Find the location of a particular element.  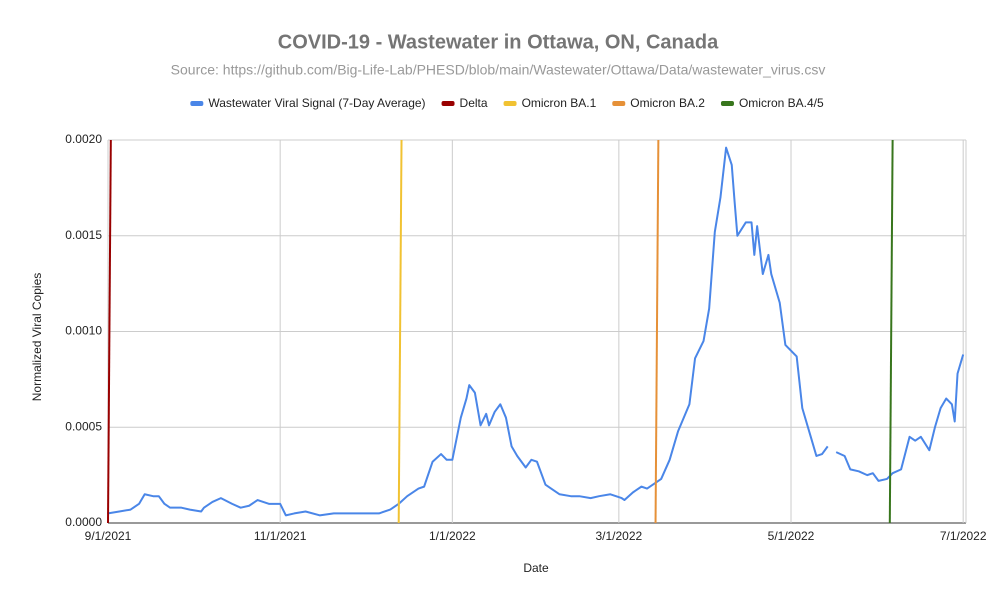

legend-label: Omicron BA.1 is located at coordinates (559, 103).